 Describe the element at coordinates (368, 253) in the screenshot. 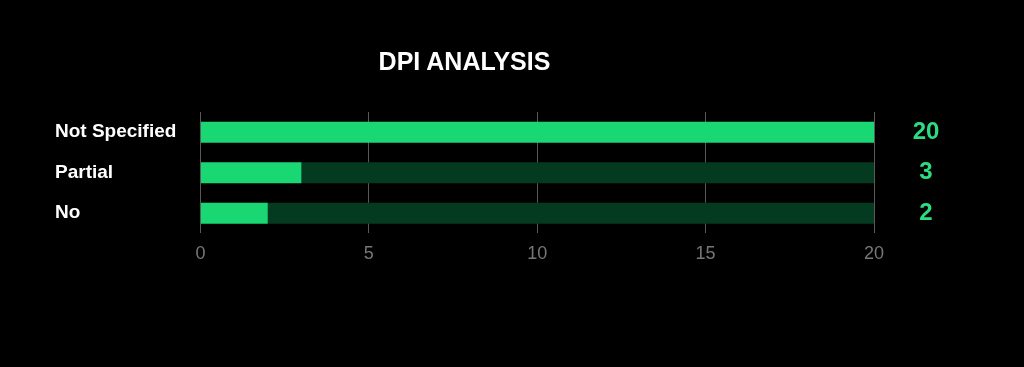

I see `x-tick-label: 5` at that location.